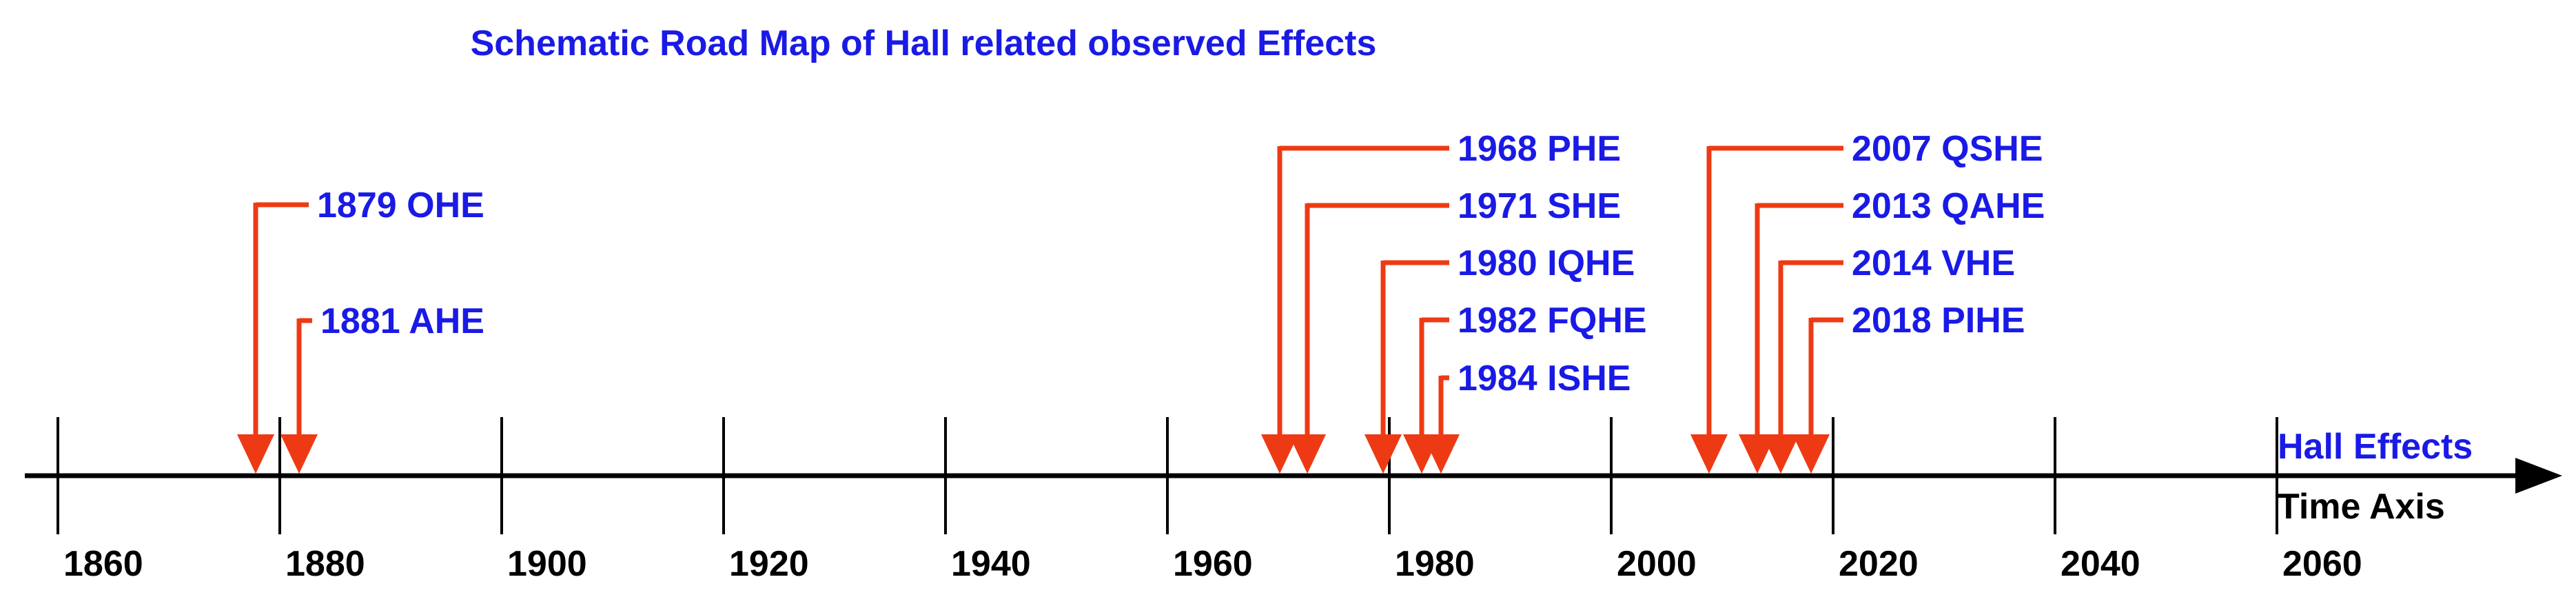 This screenshot has width=2576, height=606. Describe the element at coordinates (1539, 149) in the screenshot. I see `event-label: 1968 PHE` at that location.